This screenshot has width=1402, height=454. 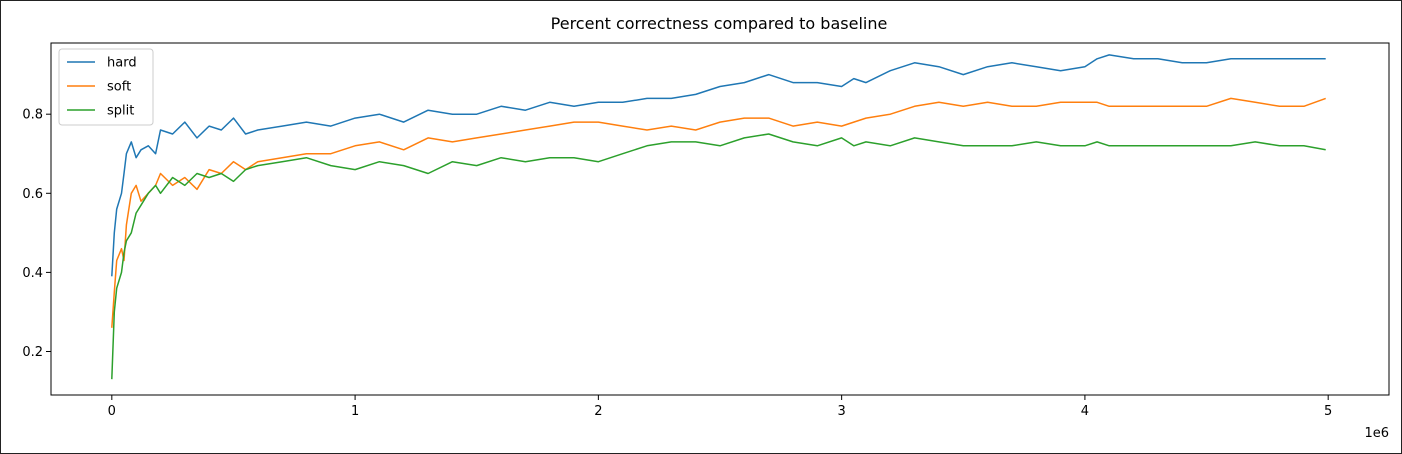 What do you see at coordinates (355, 411) in the screenshot?
I see `x-tick-label: 1` at bounding box center [355, 411].